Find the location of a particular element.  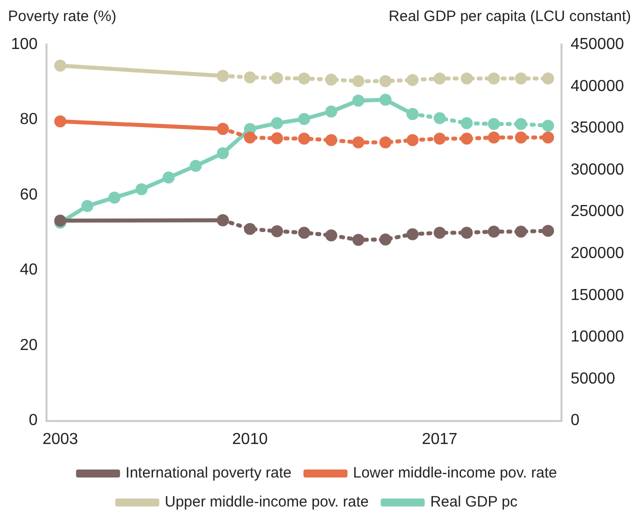

x-tick-label: 2010 is located at coordinates (250, 439).